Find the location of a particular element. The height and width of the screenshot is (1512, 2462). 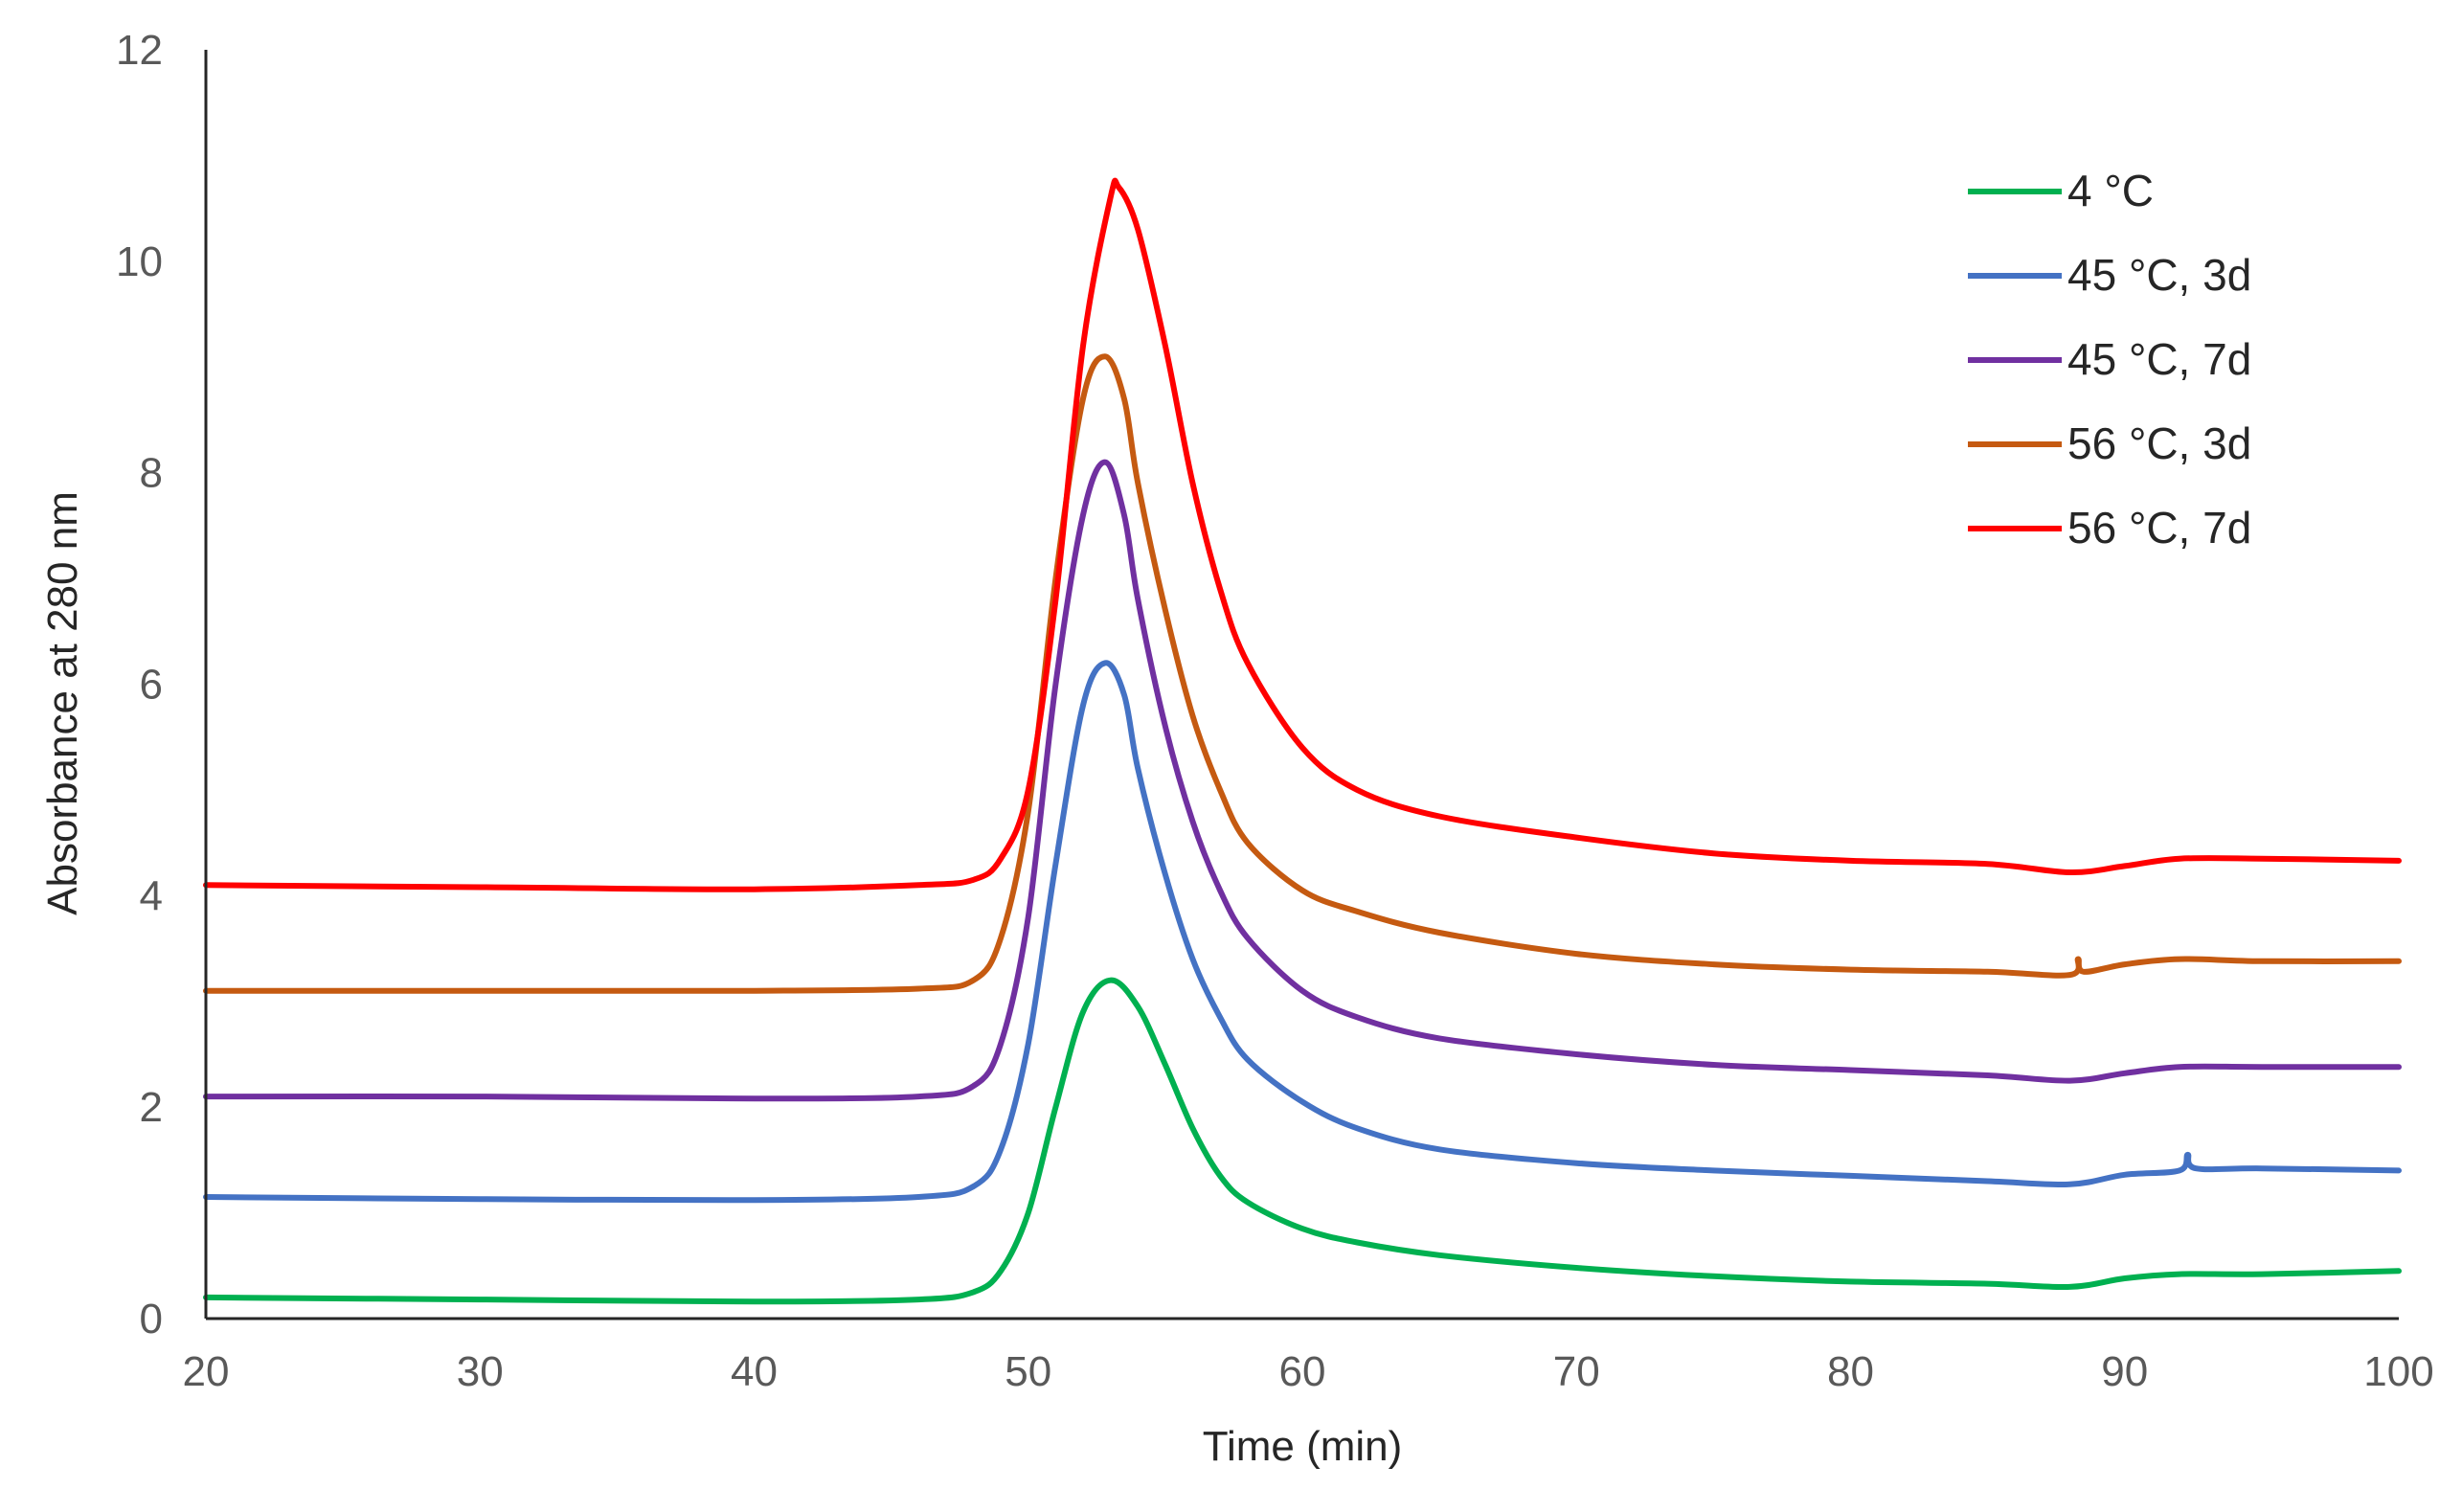

legend-label: 4 °C is located at coordinates (2110, 190).